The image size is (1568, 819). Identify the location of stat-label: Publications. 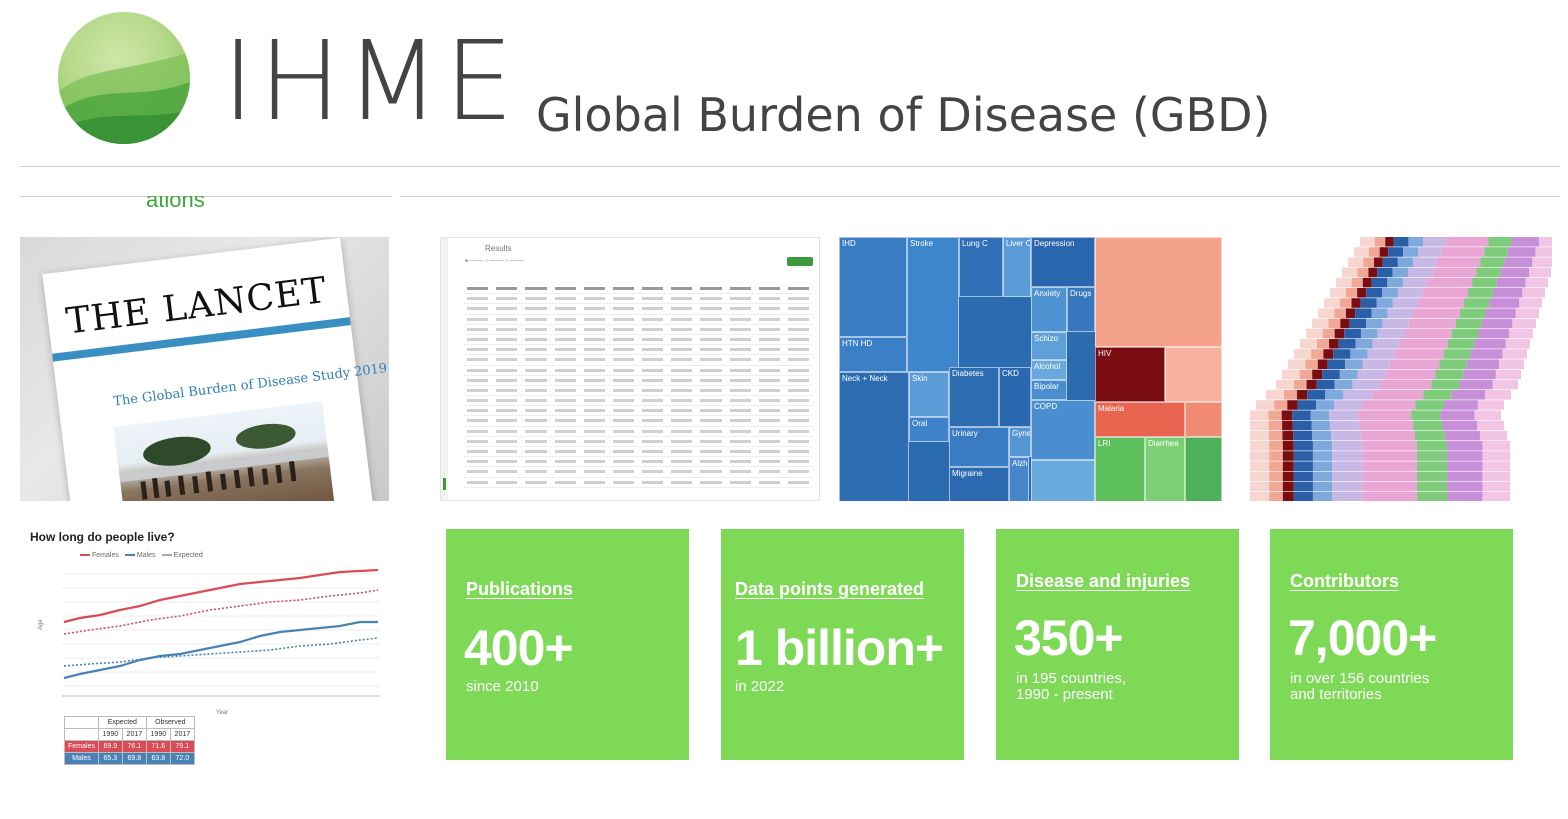
(520, 589).